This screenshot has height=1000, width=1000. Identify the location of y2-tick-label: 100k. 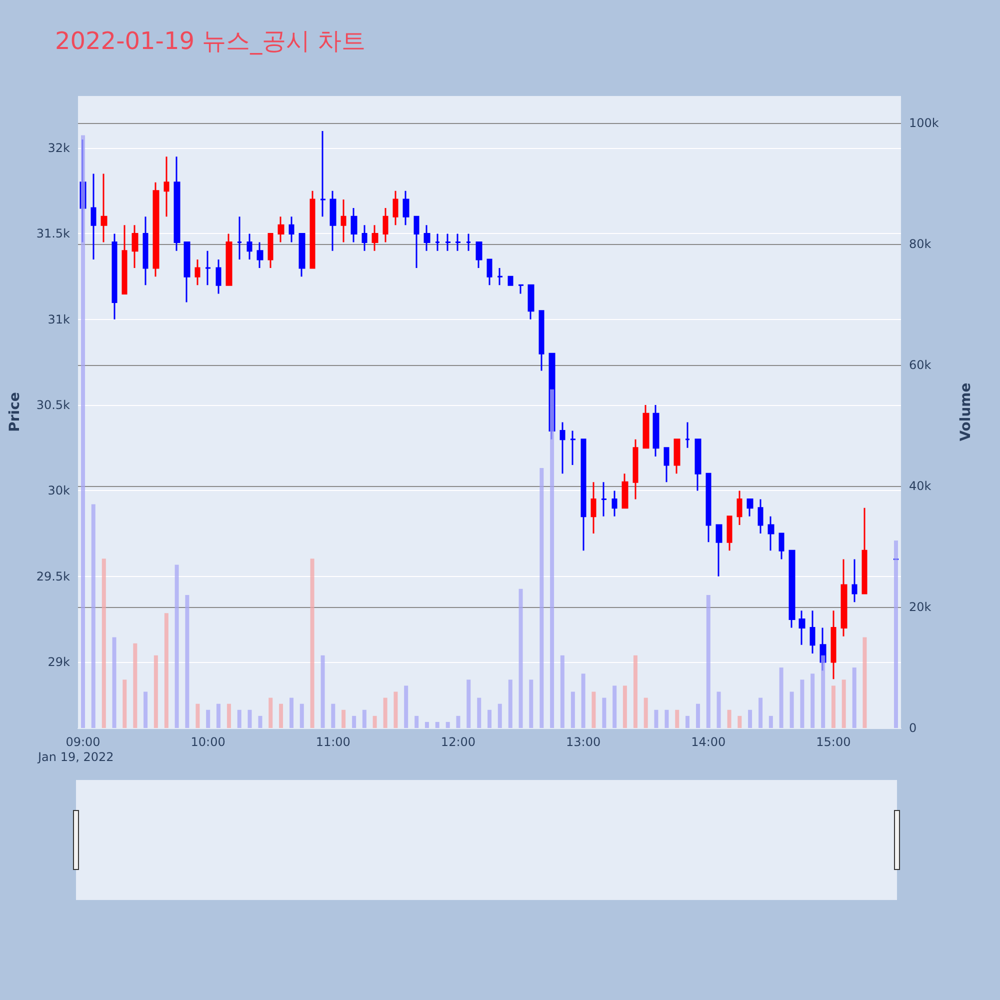
(924, 123).